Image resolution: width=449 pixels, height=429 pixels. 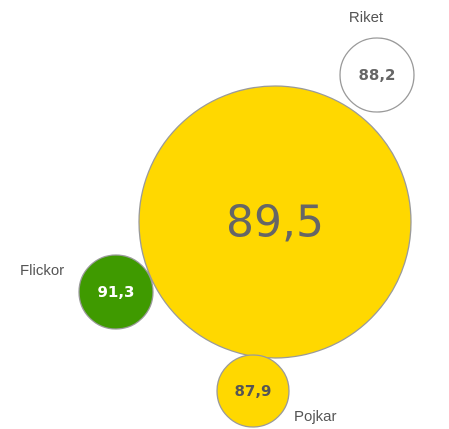 I want to click on bubble-riket, so click(x=377, y=75).